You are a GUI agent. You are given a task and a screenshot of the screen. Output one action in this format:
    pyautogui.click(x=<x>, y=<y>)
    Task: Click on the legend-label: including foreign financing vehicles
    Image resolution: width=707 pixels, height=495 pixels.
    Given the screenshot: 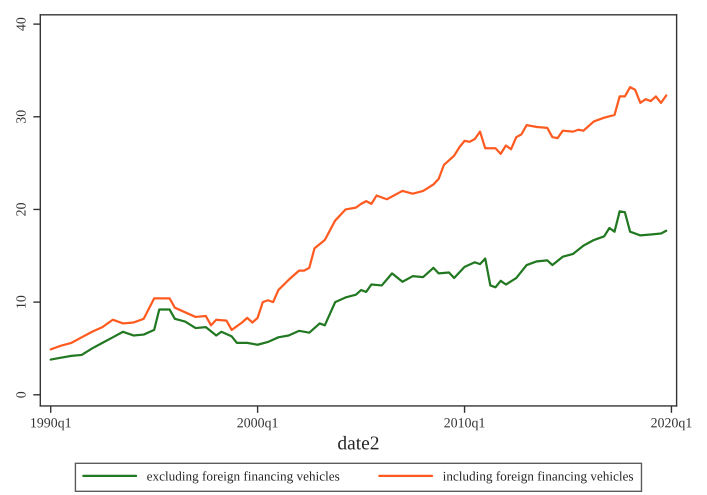 What is the action you would take?
    pyautogui.click(x=538, y=477)
    